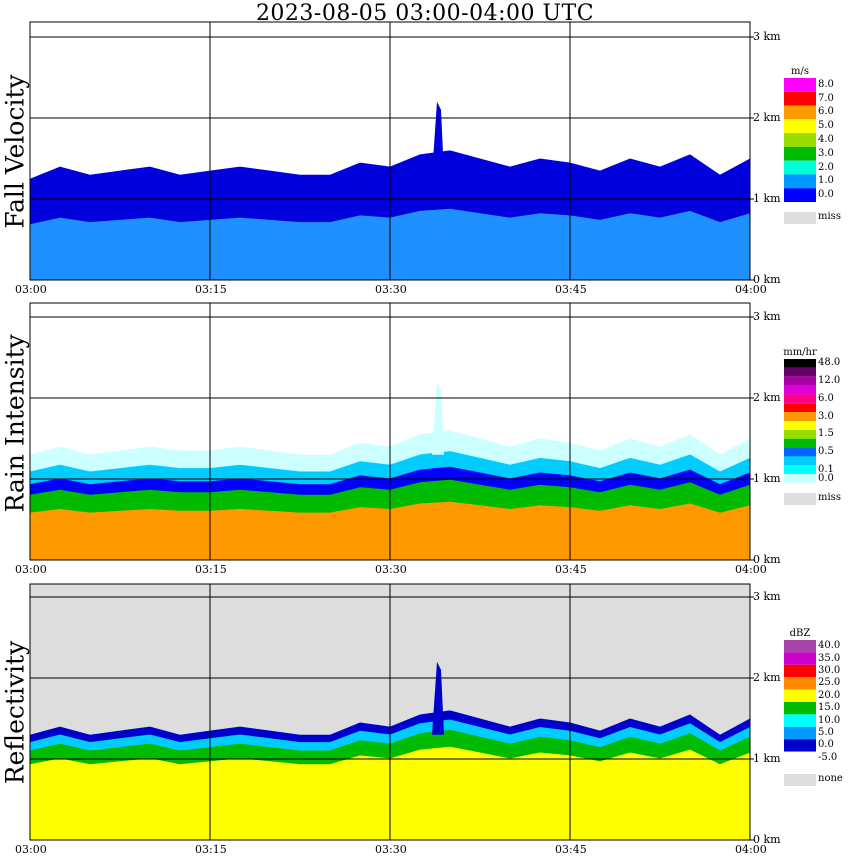 This screenshot has width=850, height=868. What do you see at coordinates (800, 633) in the screenshot?
I see `colorbar-unit: dBZ` at bounding box center [800, 633].